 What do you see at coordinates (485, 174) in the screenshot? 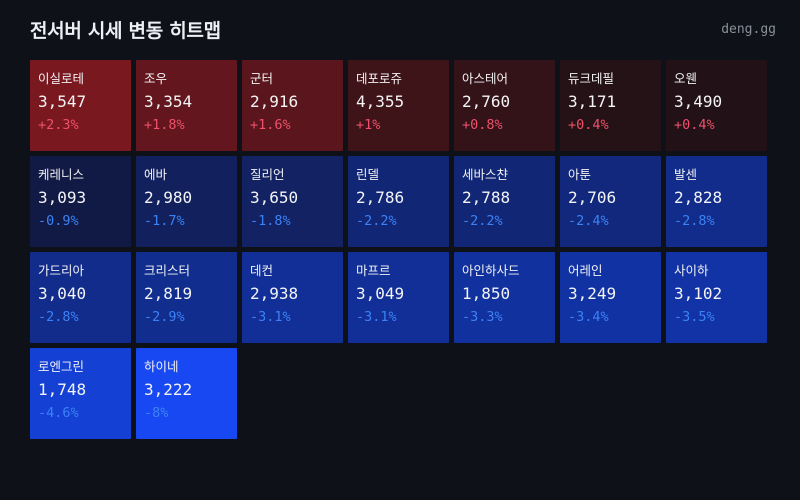
I see `server-name: 세바스챤` at bounding box center [485, 174].